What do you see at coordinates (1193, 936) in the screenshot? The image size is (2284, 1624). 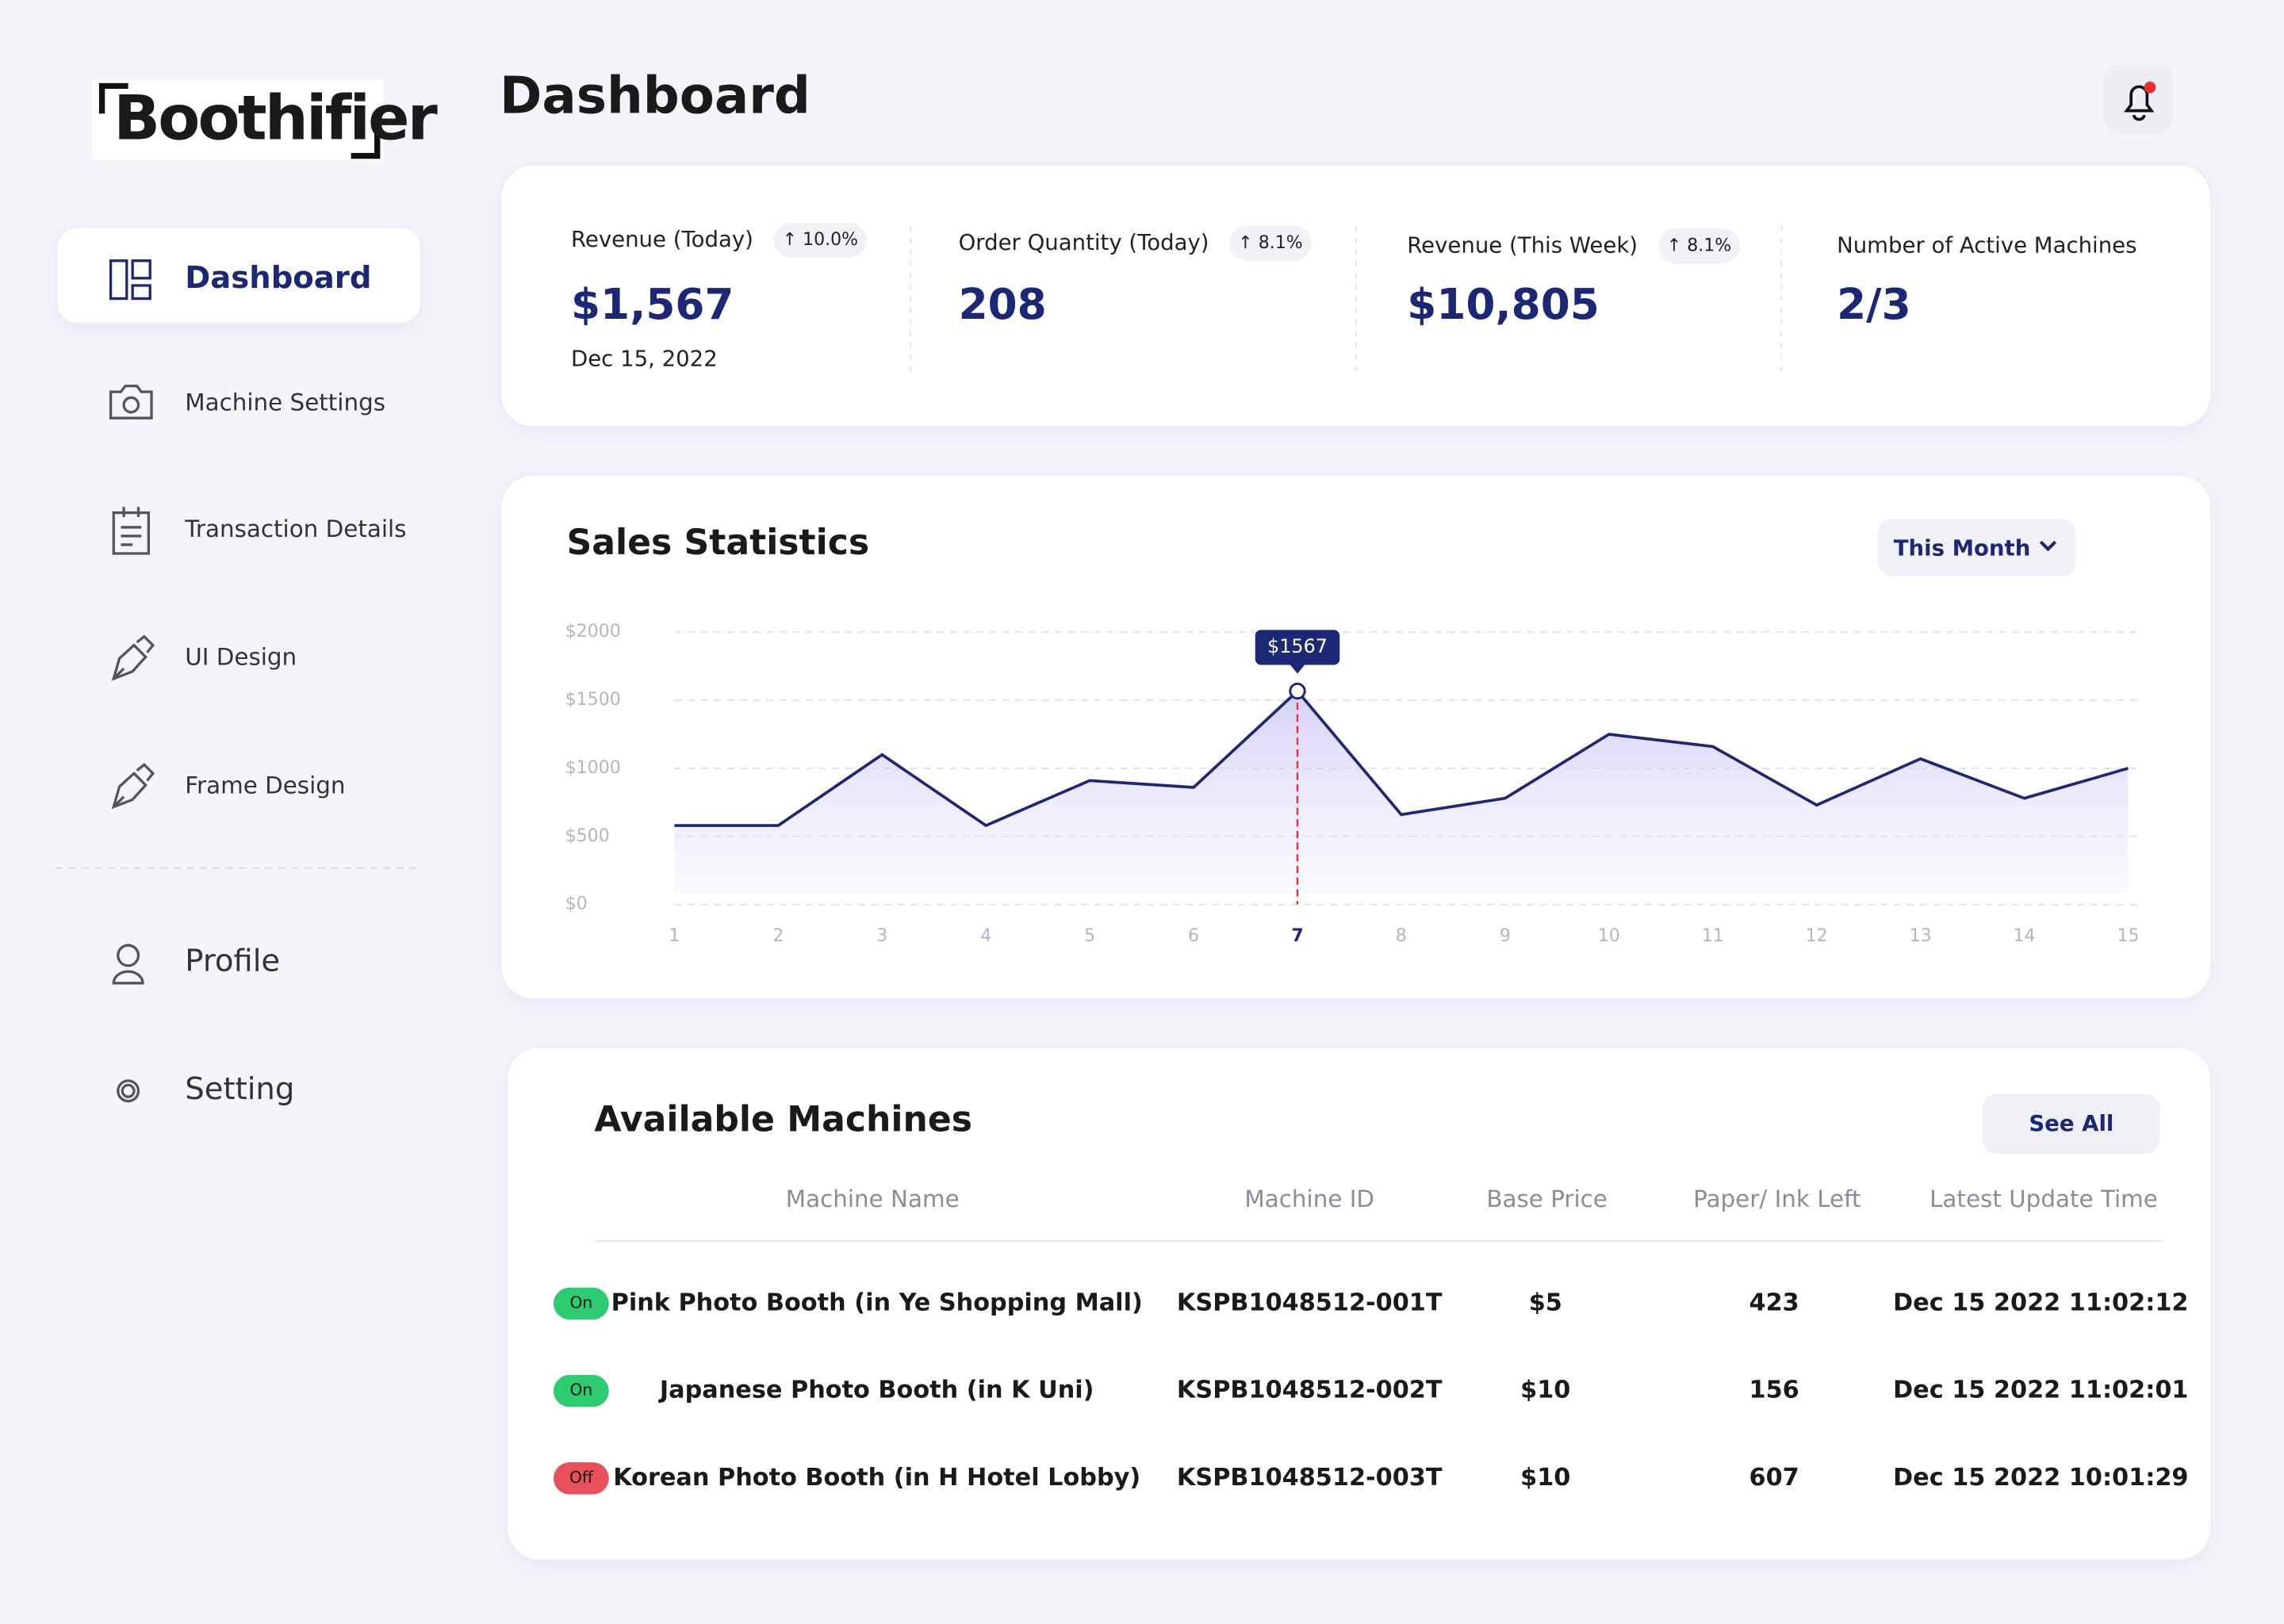 I see `x-tick-label: 6` at bounding box center [1193, 936].